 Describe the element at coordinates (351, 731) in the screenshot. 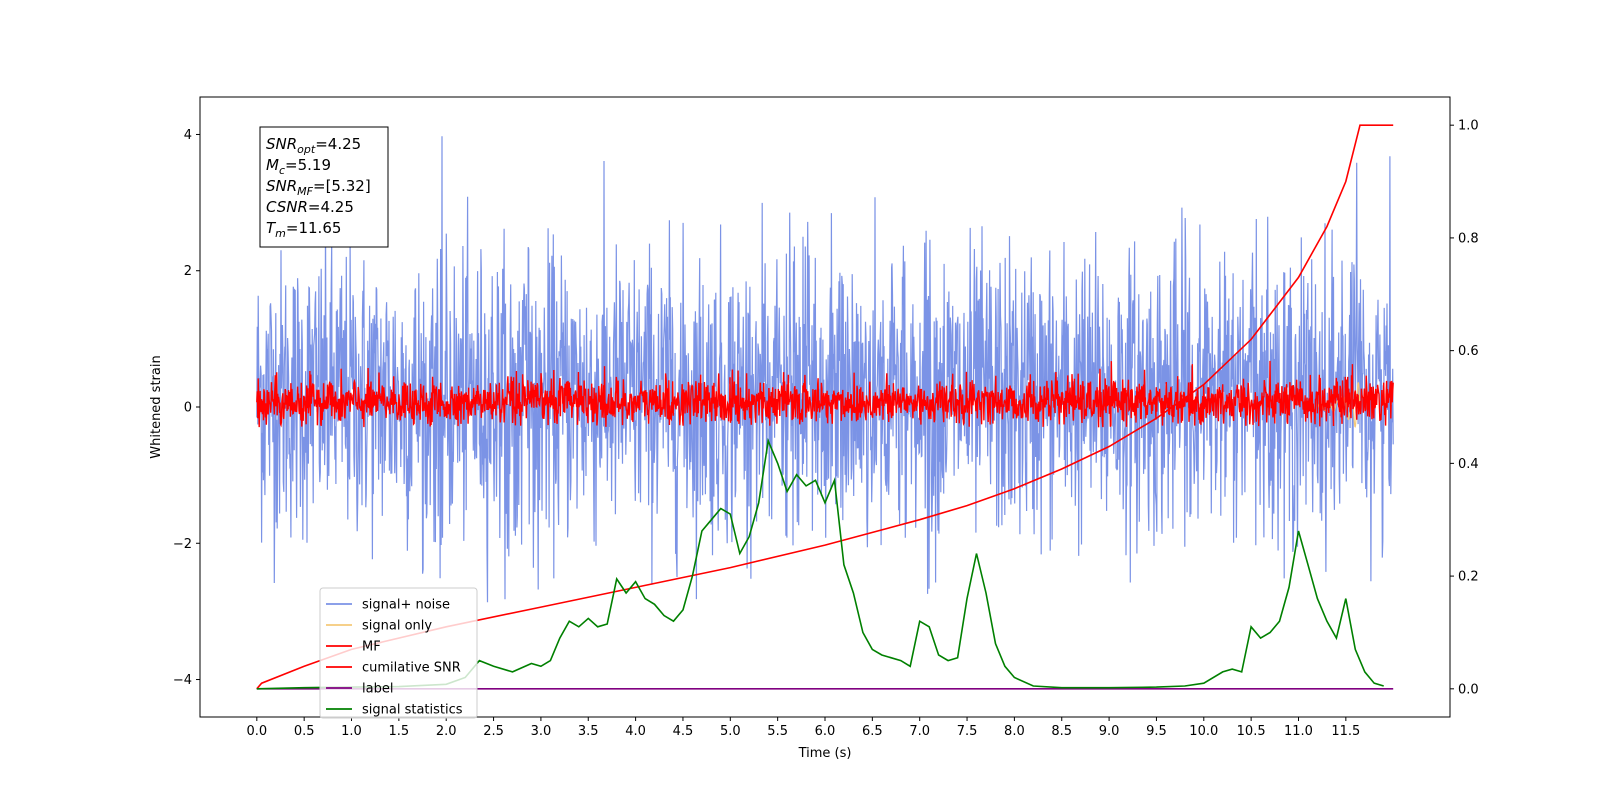

I see `x-tick-label: 1.0` at that location.